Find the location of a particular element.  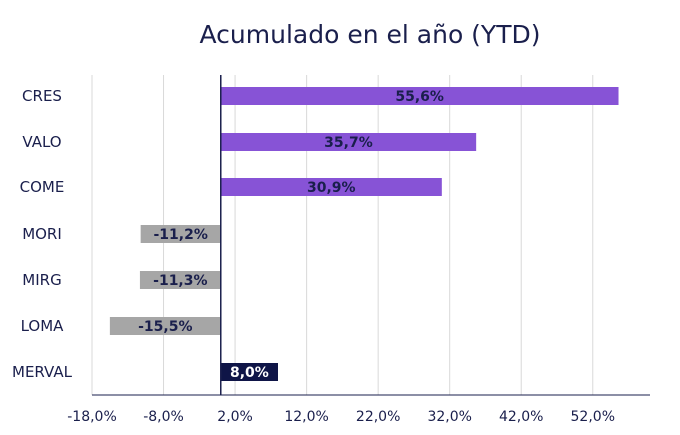

bar-mori is located at coordinates (180, 234).